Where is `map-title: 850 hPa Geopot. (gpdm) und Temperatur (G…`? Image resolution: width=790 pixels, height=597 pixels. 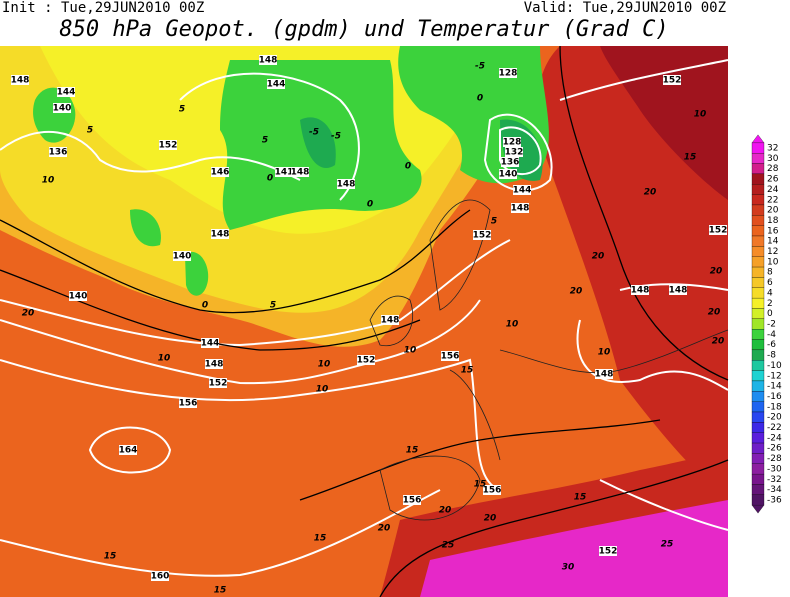
map-title: 850 hPa Geopot. (gpdm) und Temperatur (G… is located at coordinates (363, 29).